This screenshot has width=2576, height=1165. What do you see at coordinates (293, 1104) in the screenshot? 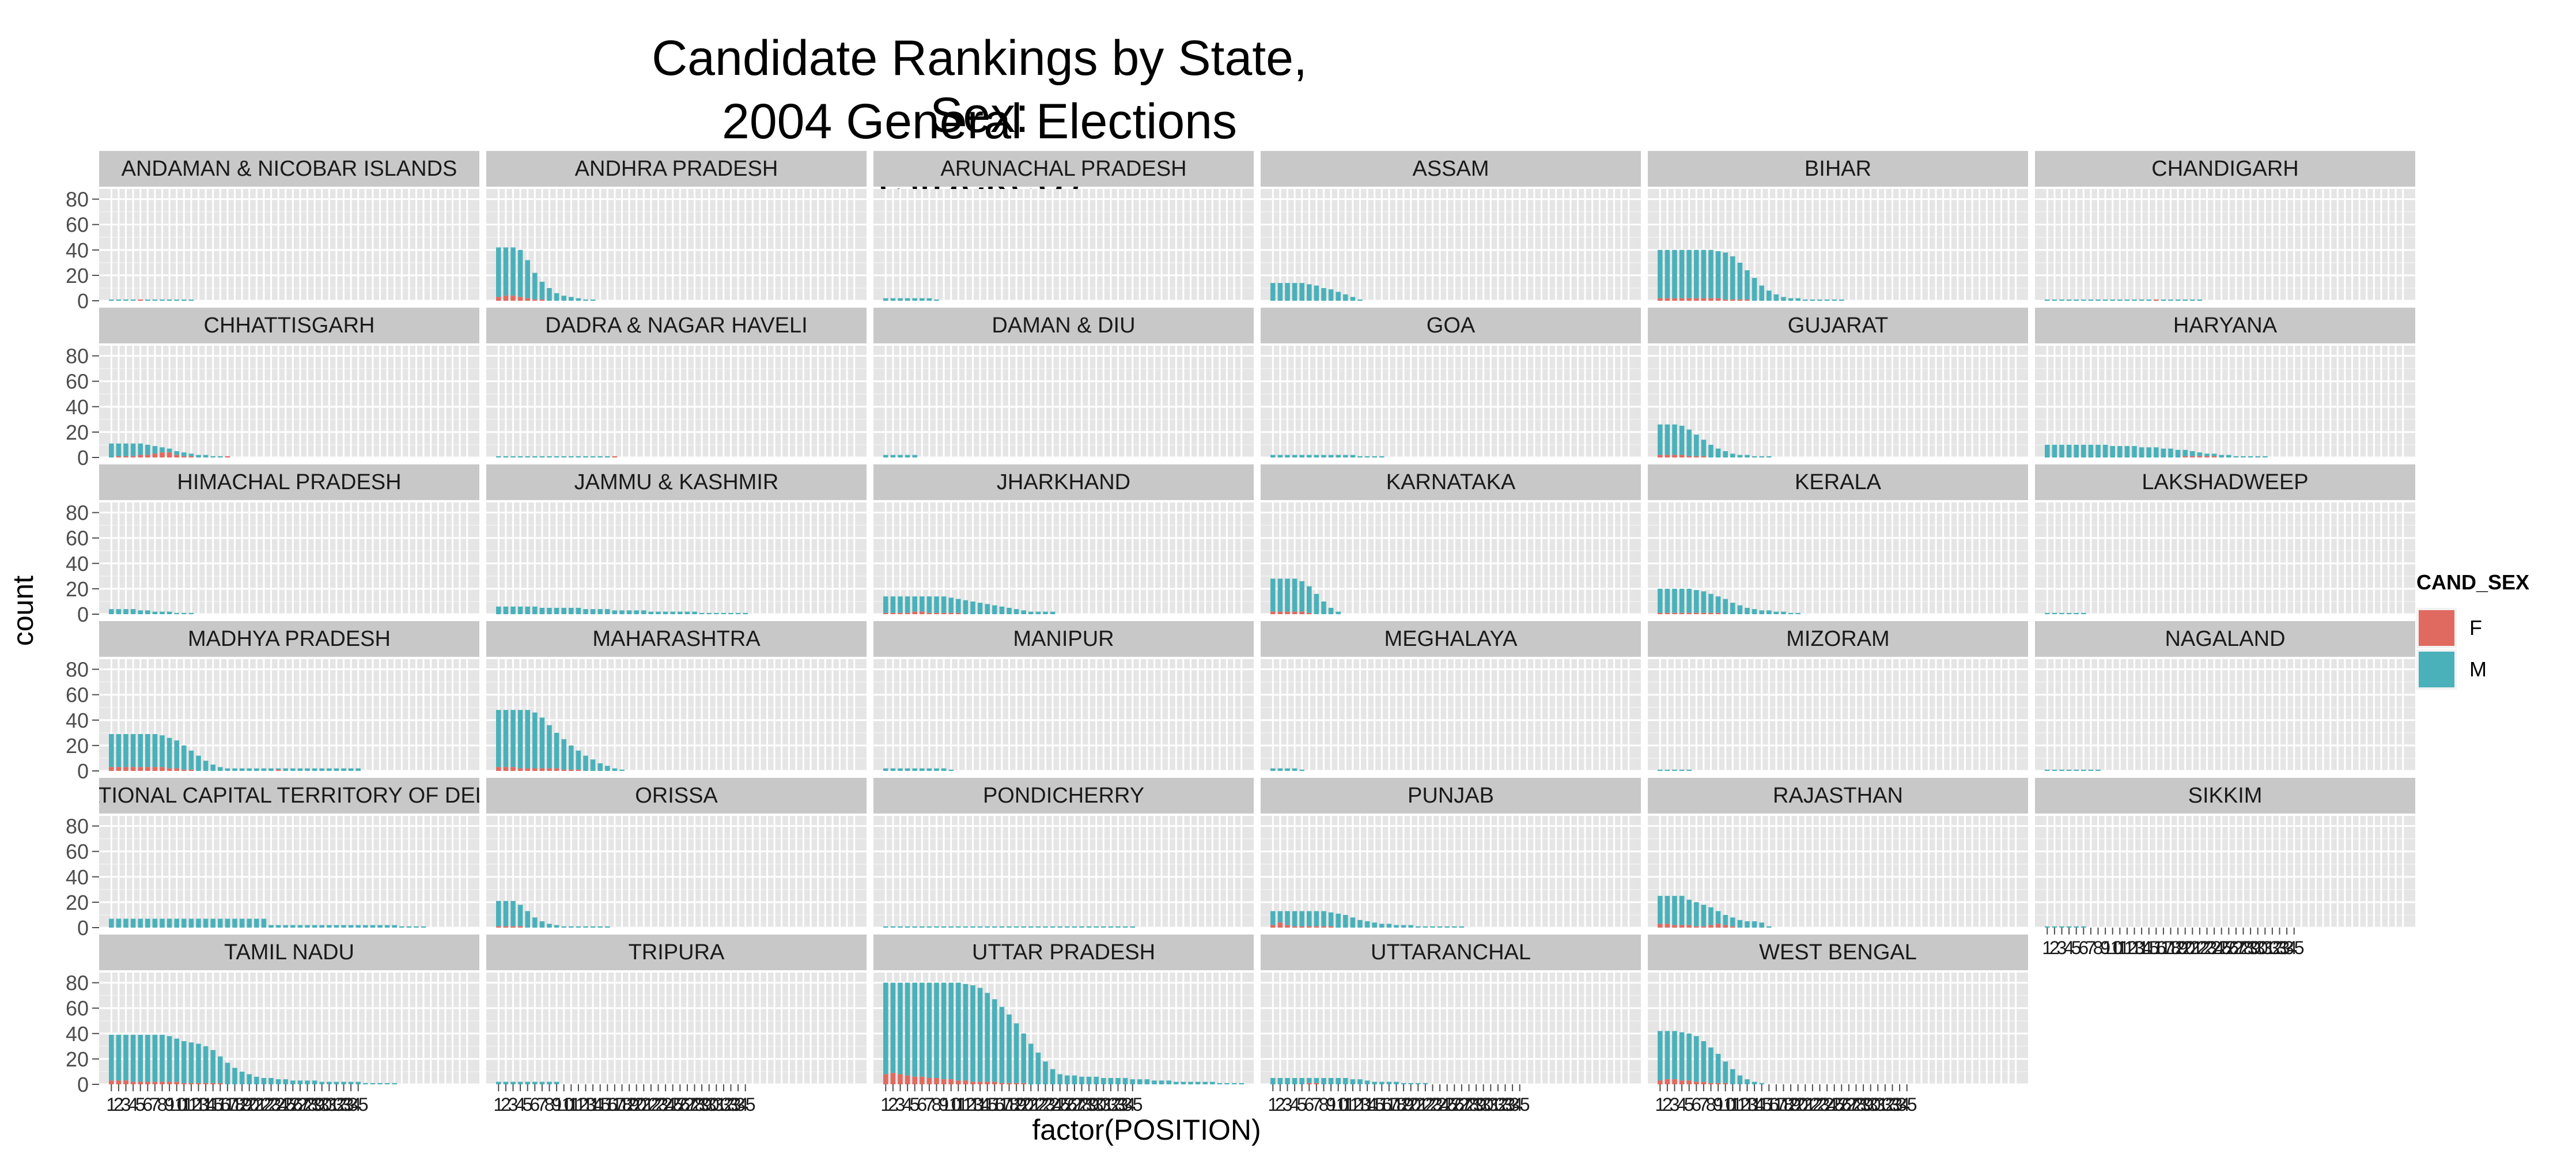
I see `x-tick-label: 26` at bounding box center [293, 1104].